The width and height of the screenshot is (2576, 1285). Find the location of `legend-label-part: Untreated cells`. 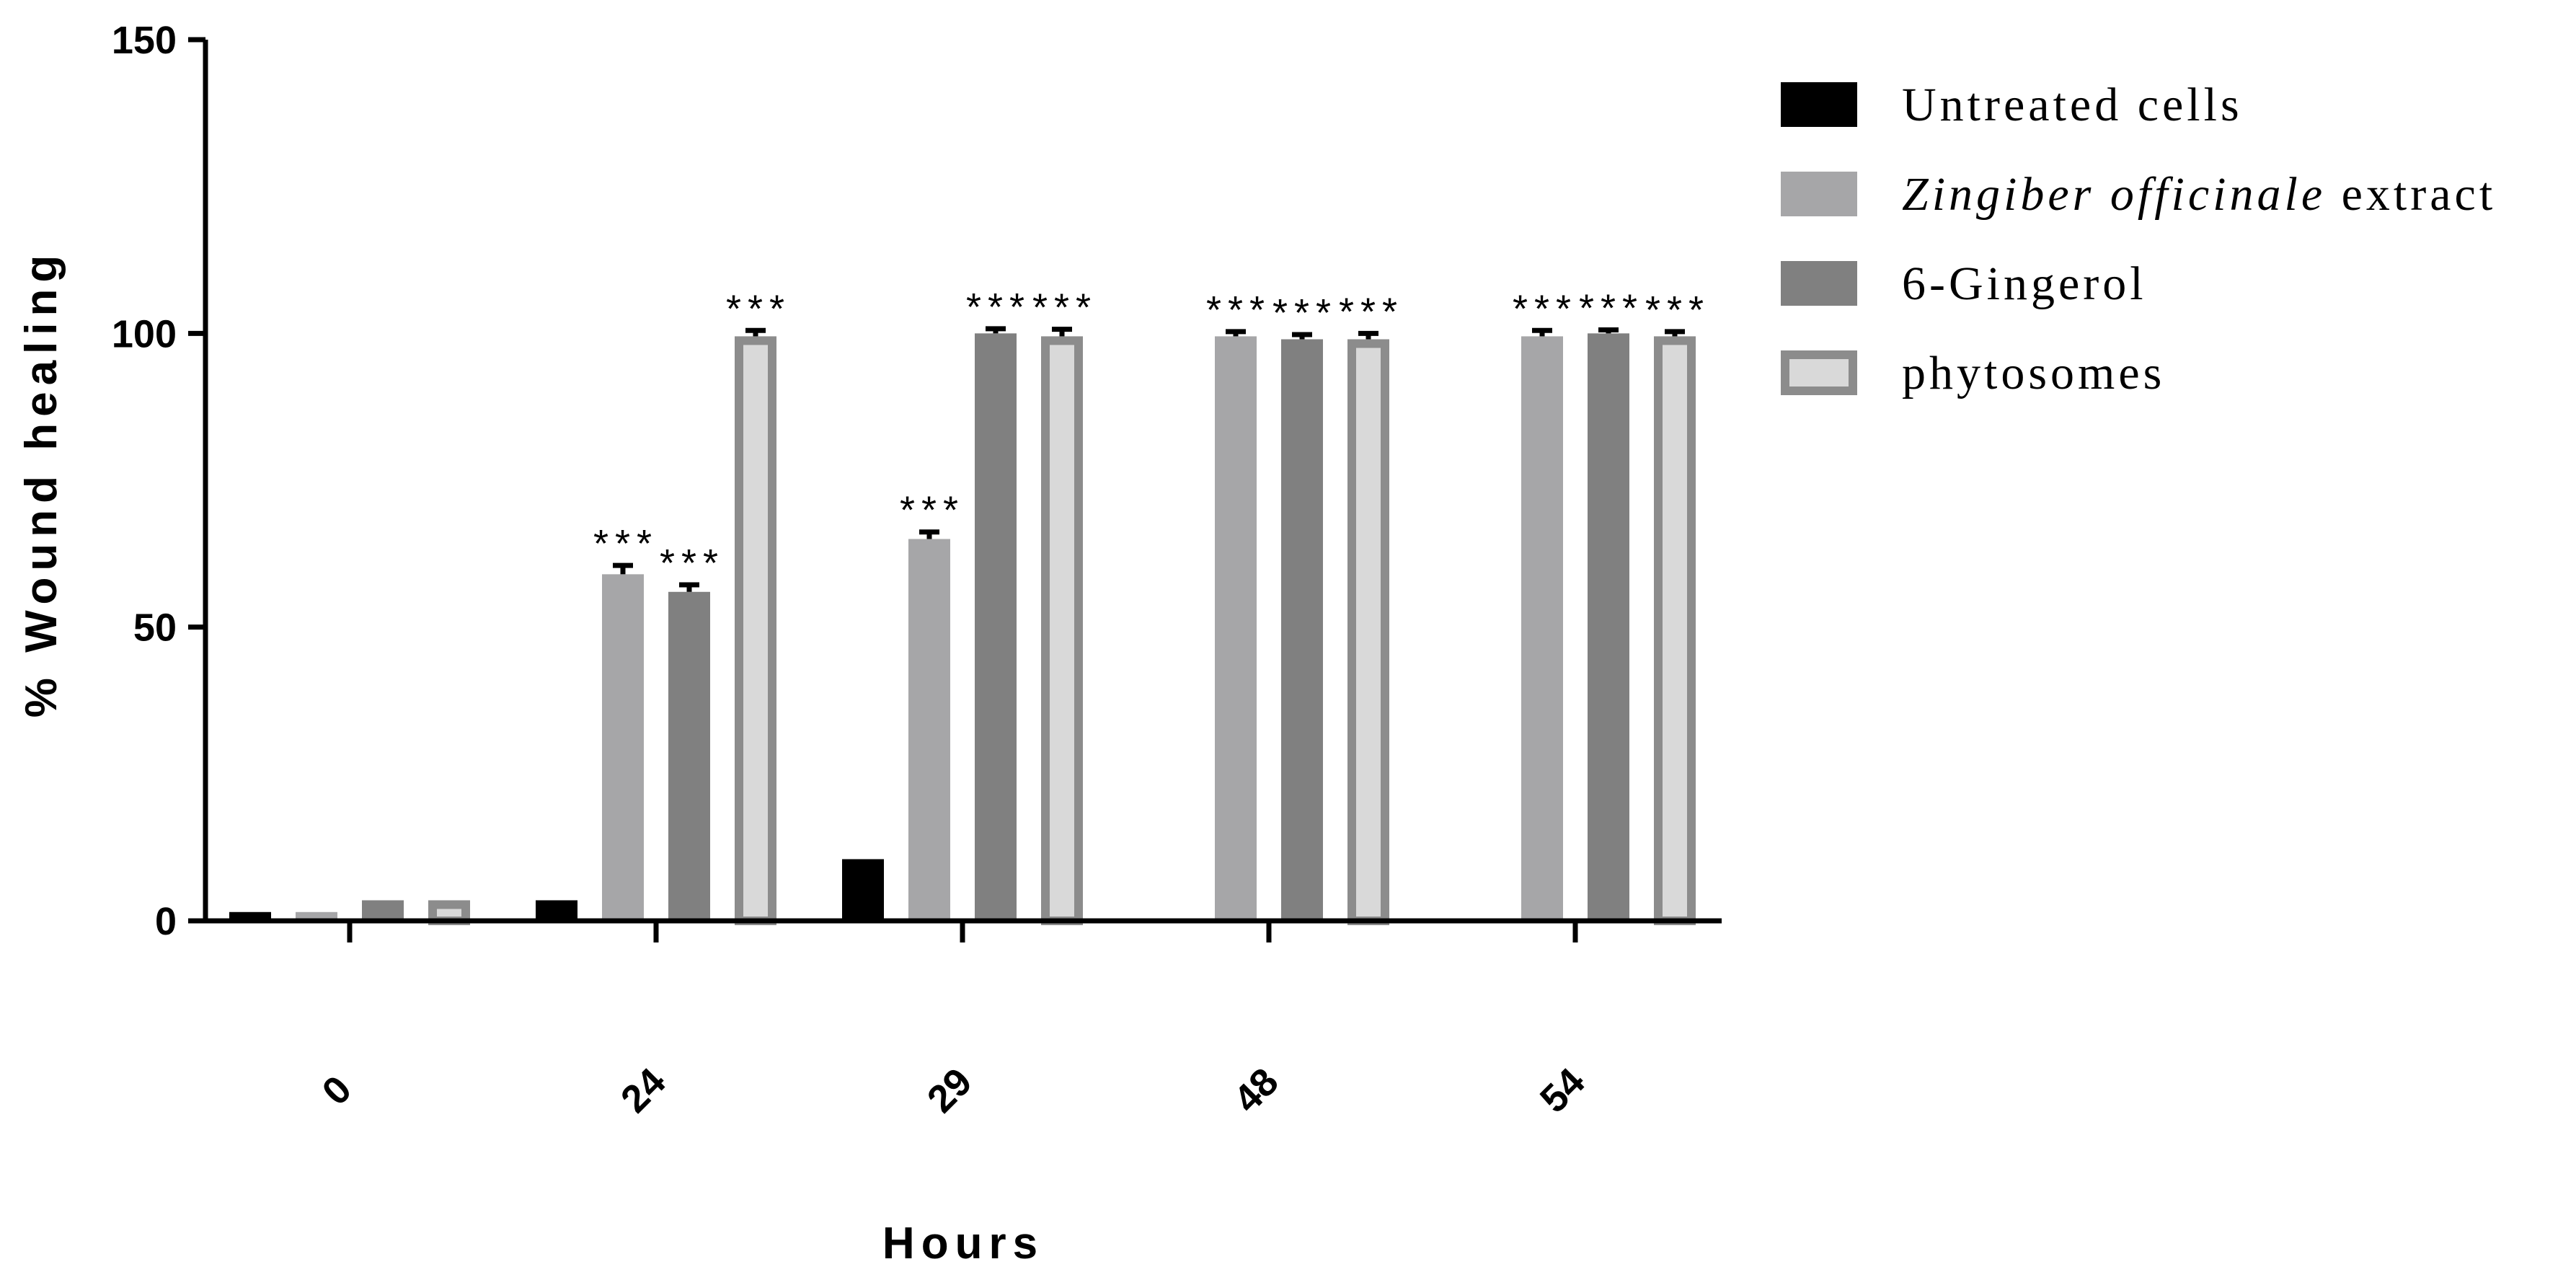

legend-label-part: Untreated cells is located at coordinates (2072, 105).